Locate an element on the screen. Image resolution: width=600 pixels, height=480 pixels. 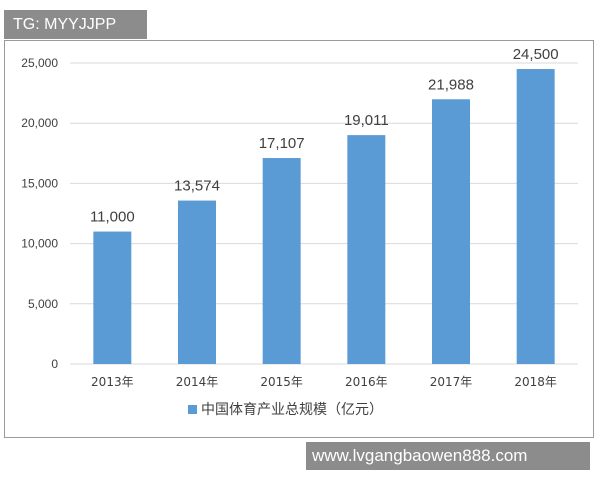
x-category-label: 2013年 is located at coordinates (112, 382).